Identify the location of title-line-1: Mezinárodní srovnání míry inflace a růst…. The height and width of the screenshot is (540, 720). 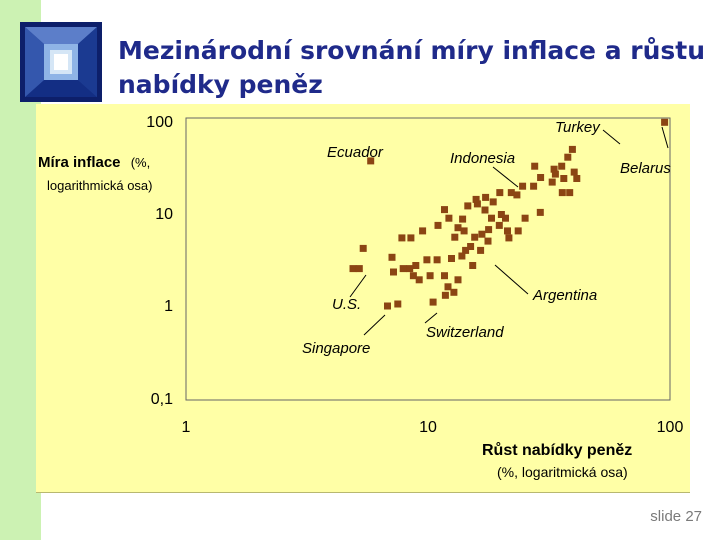
(412, 50).